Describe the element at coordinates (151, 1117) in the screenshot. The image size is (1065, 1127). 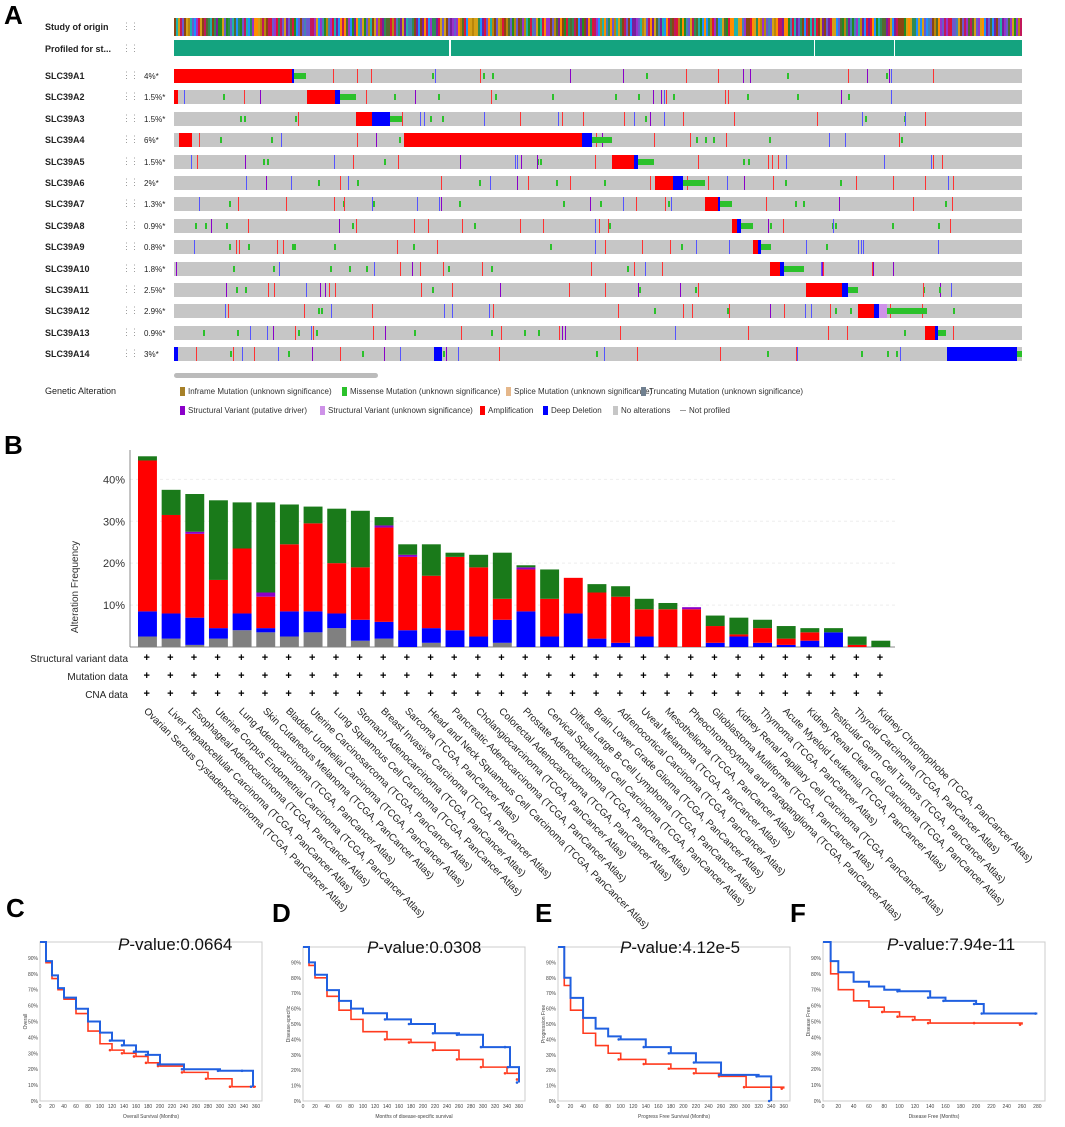
I see `x-axis-label: Overall Survival (Months)` at that location.